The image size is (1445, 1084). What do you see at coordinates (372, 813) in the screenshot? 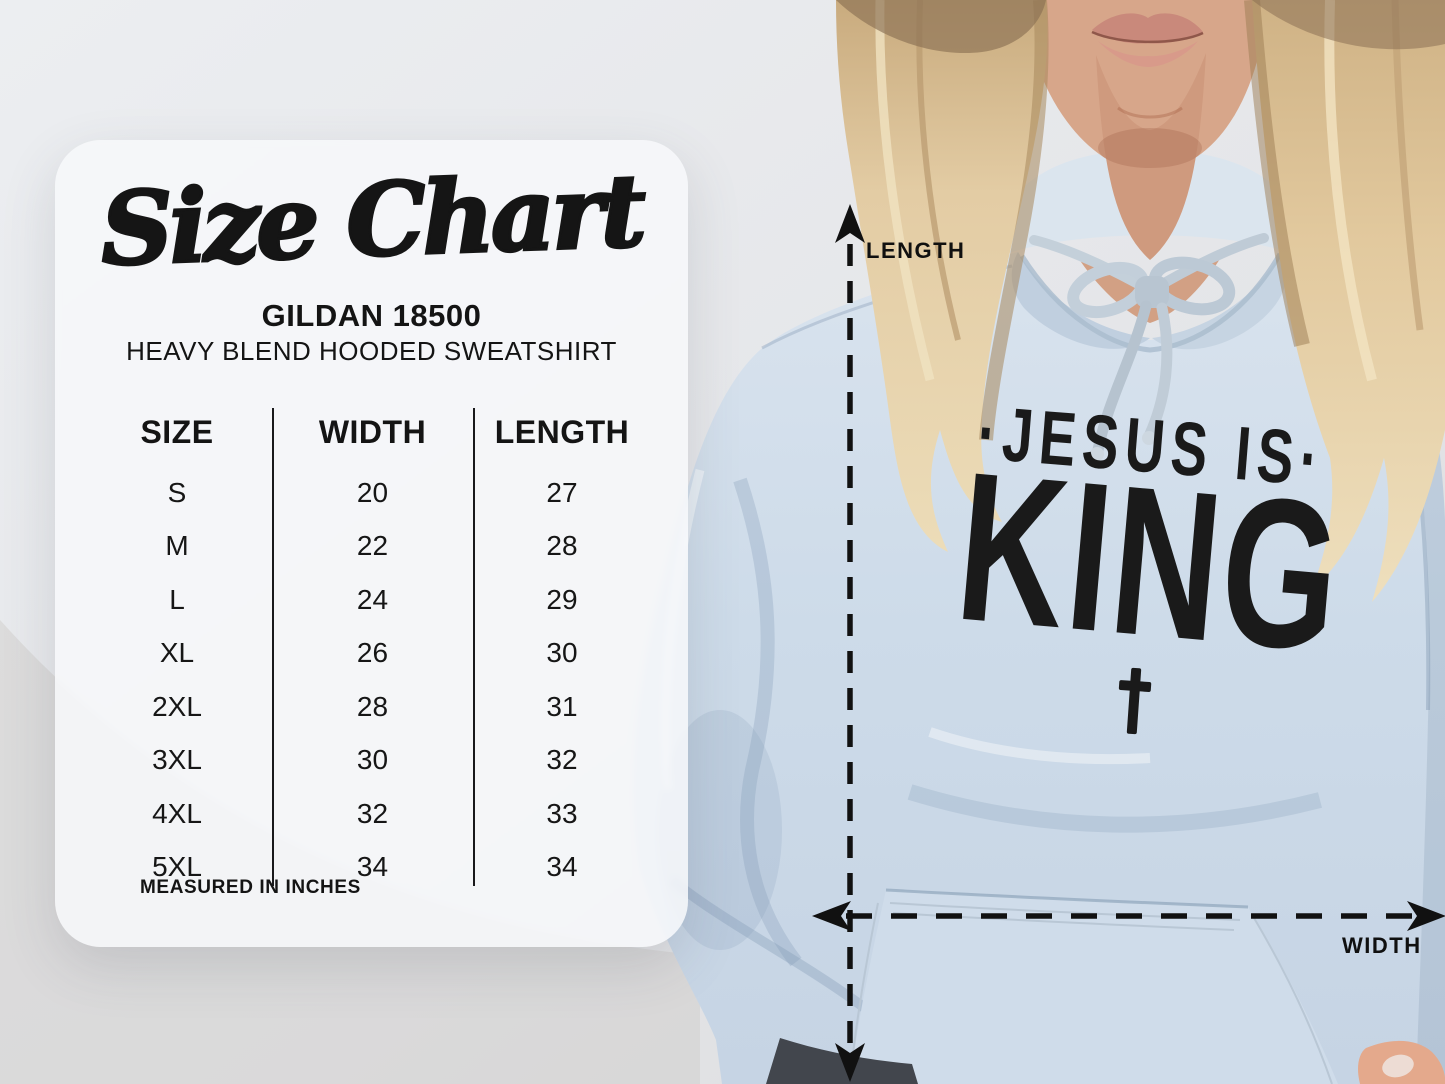
I see `width-cell: 32` at bounding box center [372, 813].